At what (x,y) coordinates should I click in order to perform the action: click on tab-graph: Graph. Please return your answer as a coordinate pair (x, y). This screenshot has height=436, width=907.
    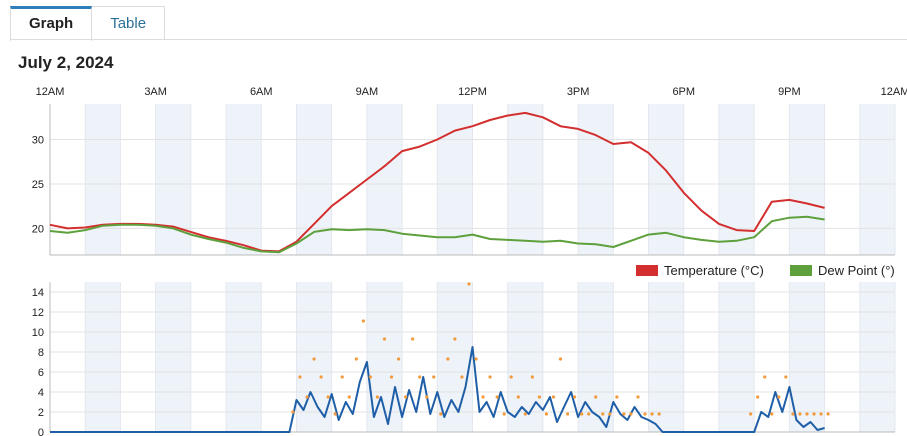
    Looking at the image, I should click on (51, 23).